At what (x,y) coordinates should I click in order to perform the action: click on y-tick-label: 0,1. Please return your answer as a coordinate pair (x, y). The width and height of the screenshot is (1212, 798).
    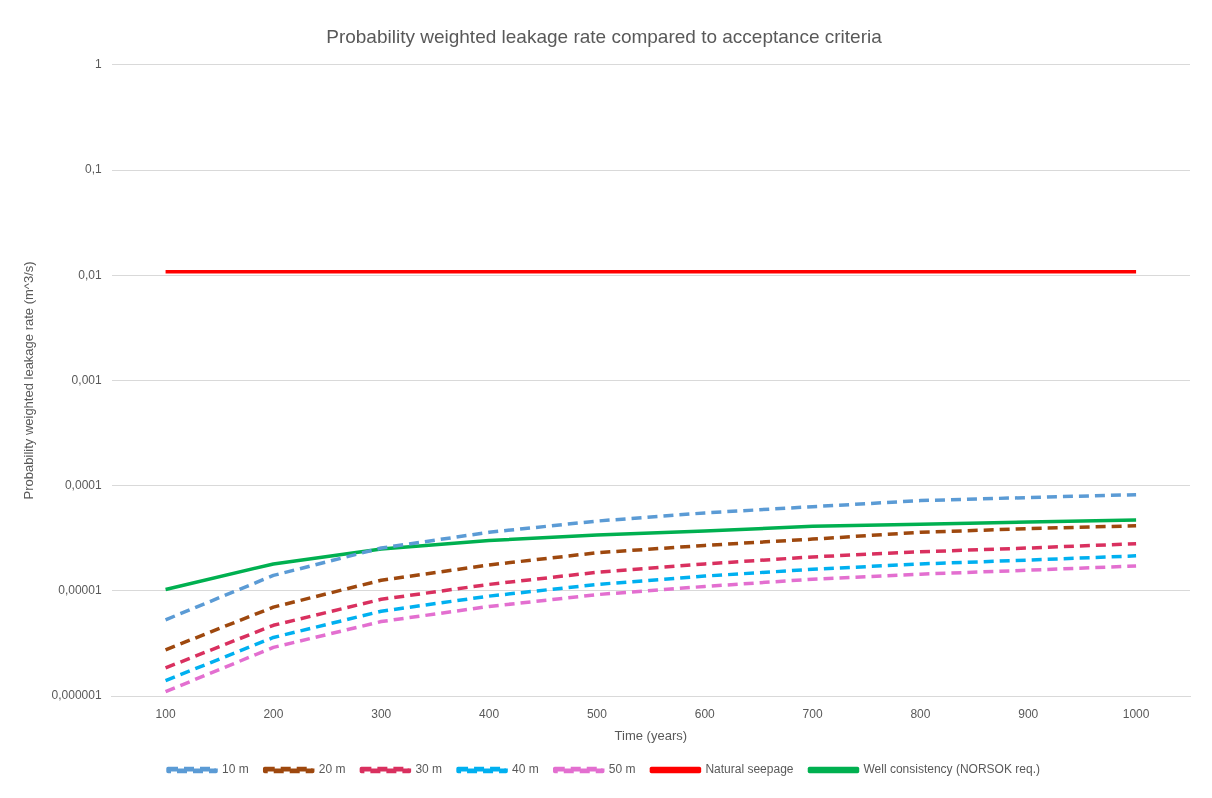
    Looking at the image, I should click on (93, 169).